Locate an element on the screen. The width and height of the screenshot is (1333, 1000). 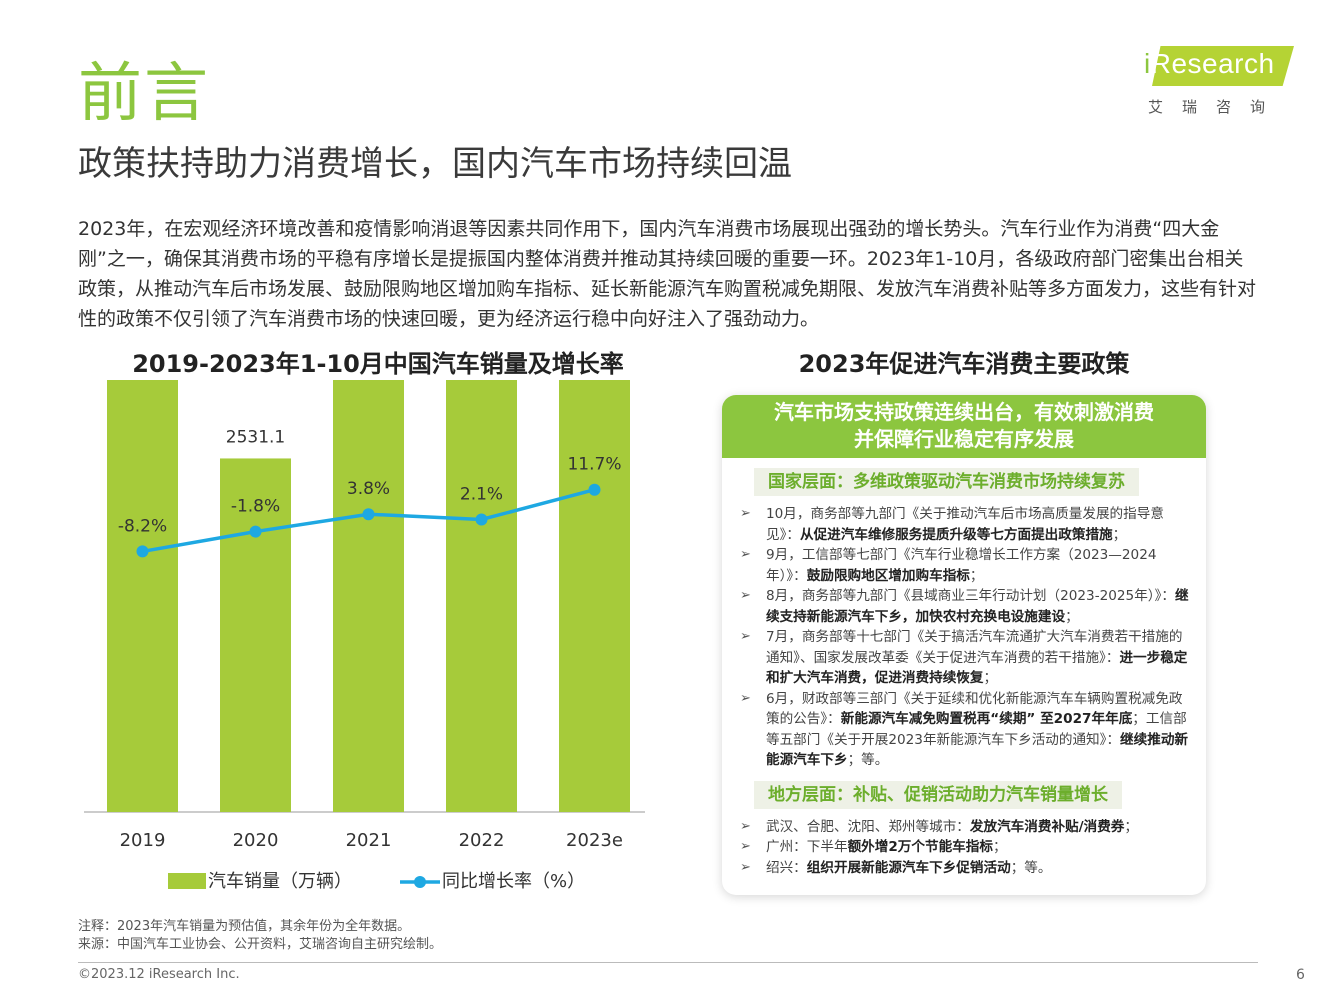
policy-headline-line-1: 汽车市场支持政策连续出台，有效刺激消费 is located at coordinates (964, 412).